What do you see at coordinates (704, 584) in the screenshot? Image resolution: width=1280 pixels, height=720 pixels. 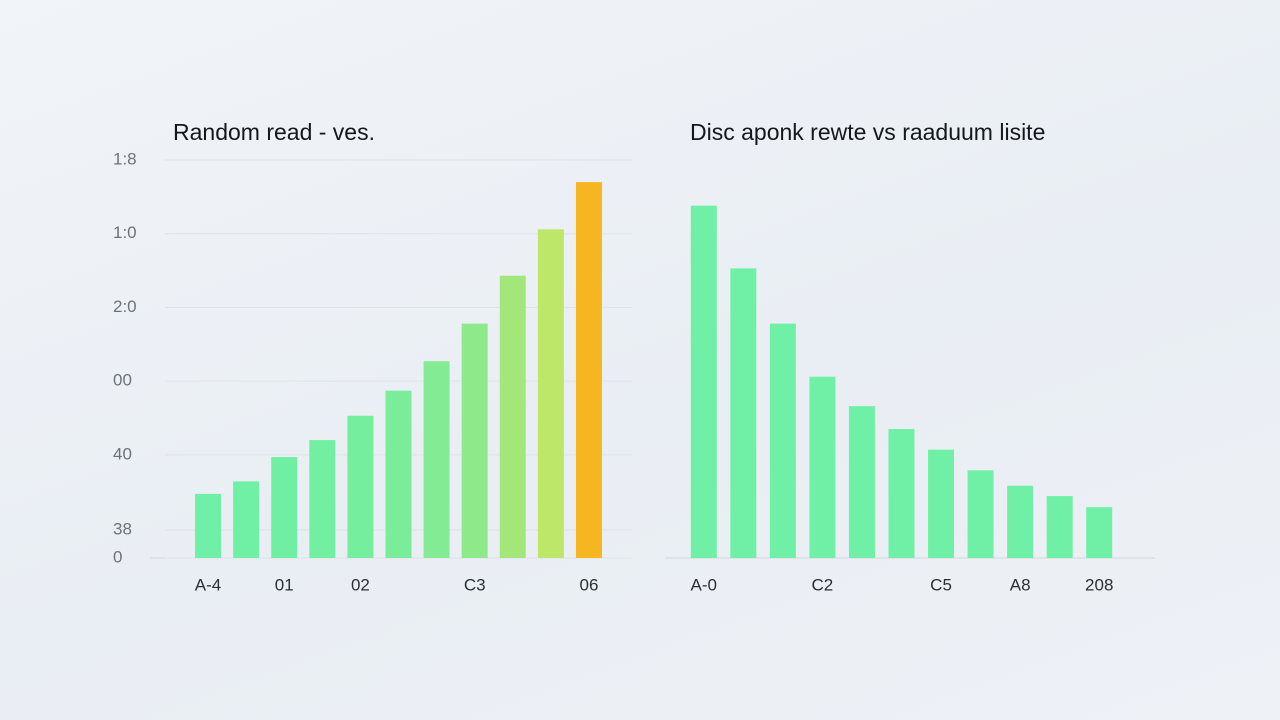 I see `x-tick-label: A-0` at bounding box center [704, 584].